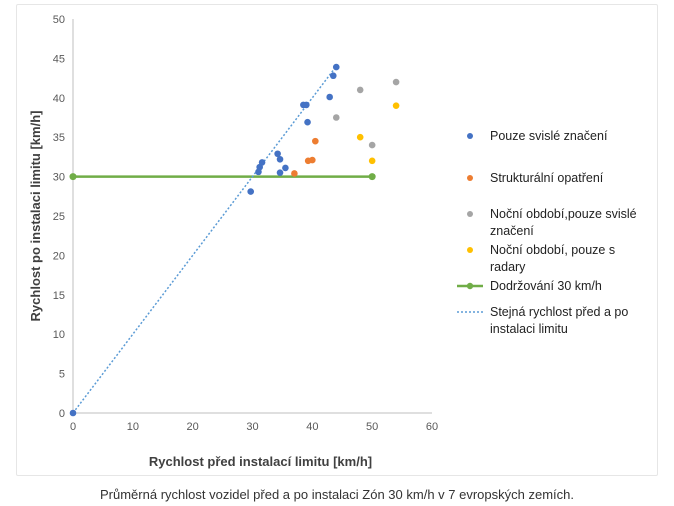 The height and width of the screenshot is (506, 674). I want to click on y-axis-label: Rychlost po instalaci limitu [km/h], so click(35, 216).